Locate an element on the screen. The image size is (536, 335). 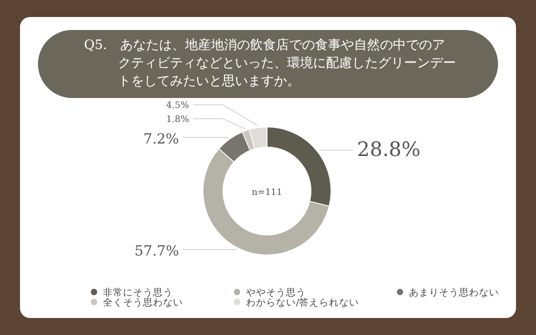
data-label: 28.8% is located at coordinates (389, 149).